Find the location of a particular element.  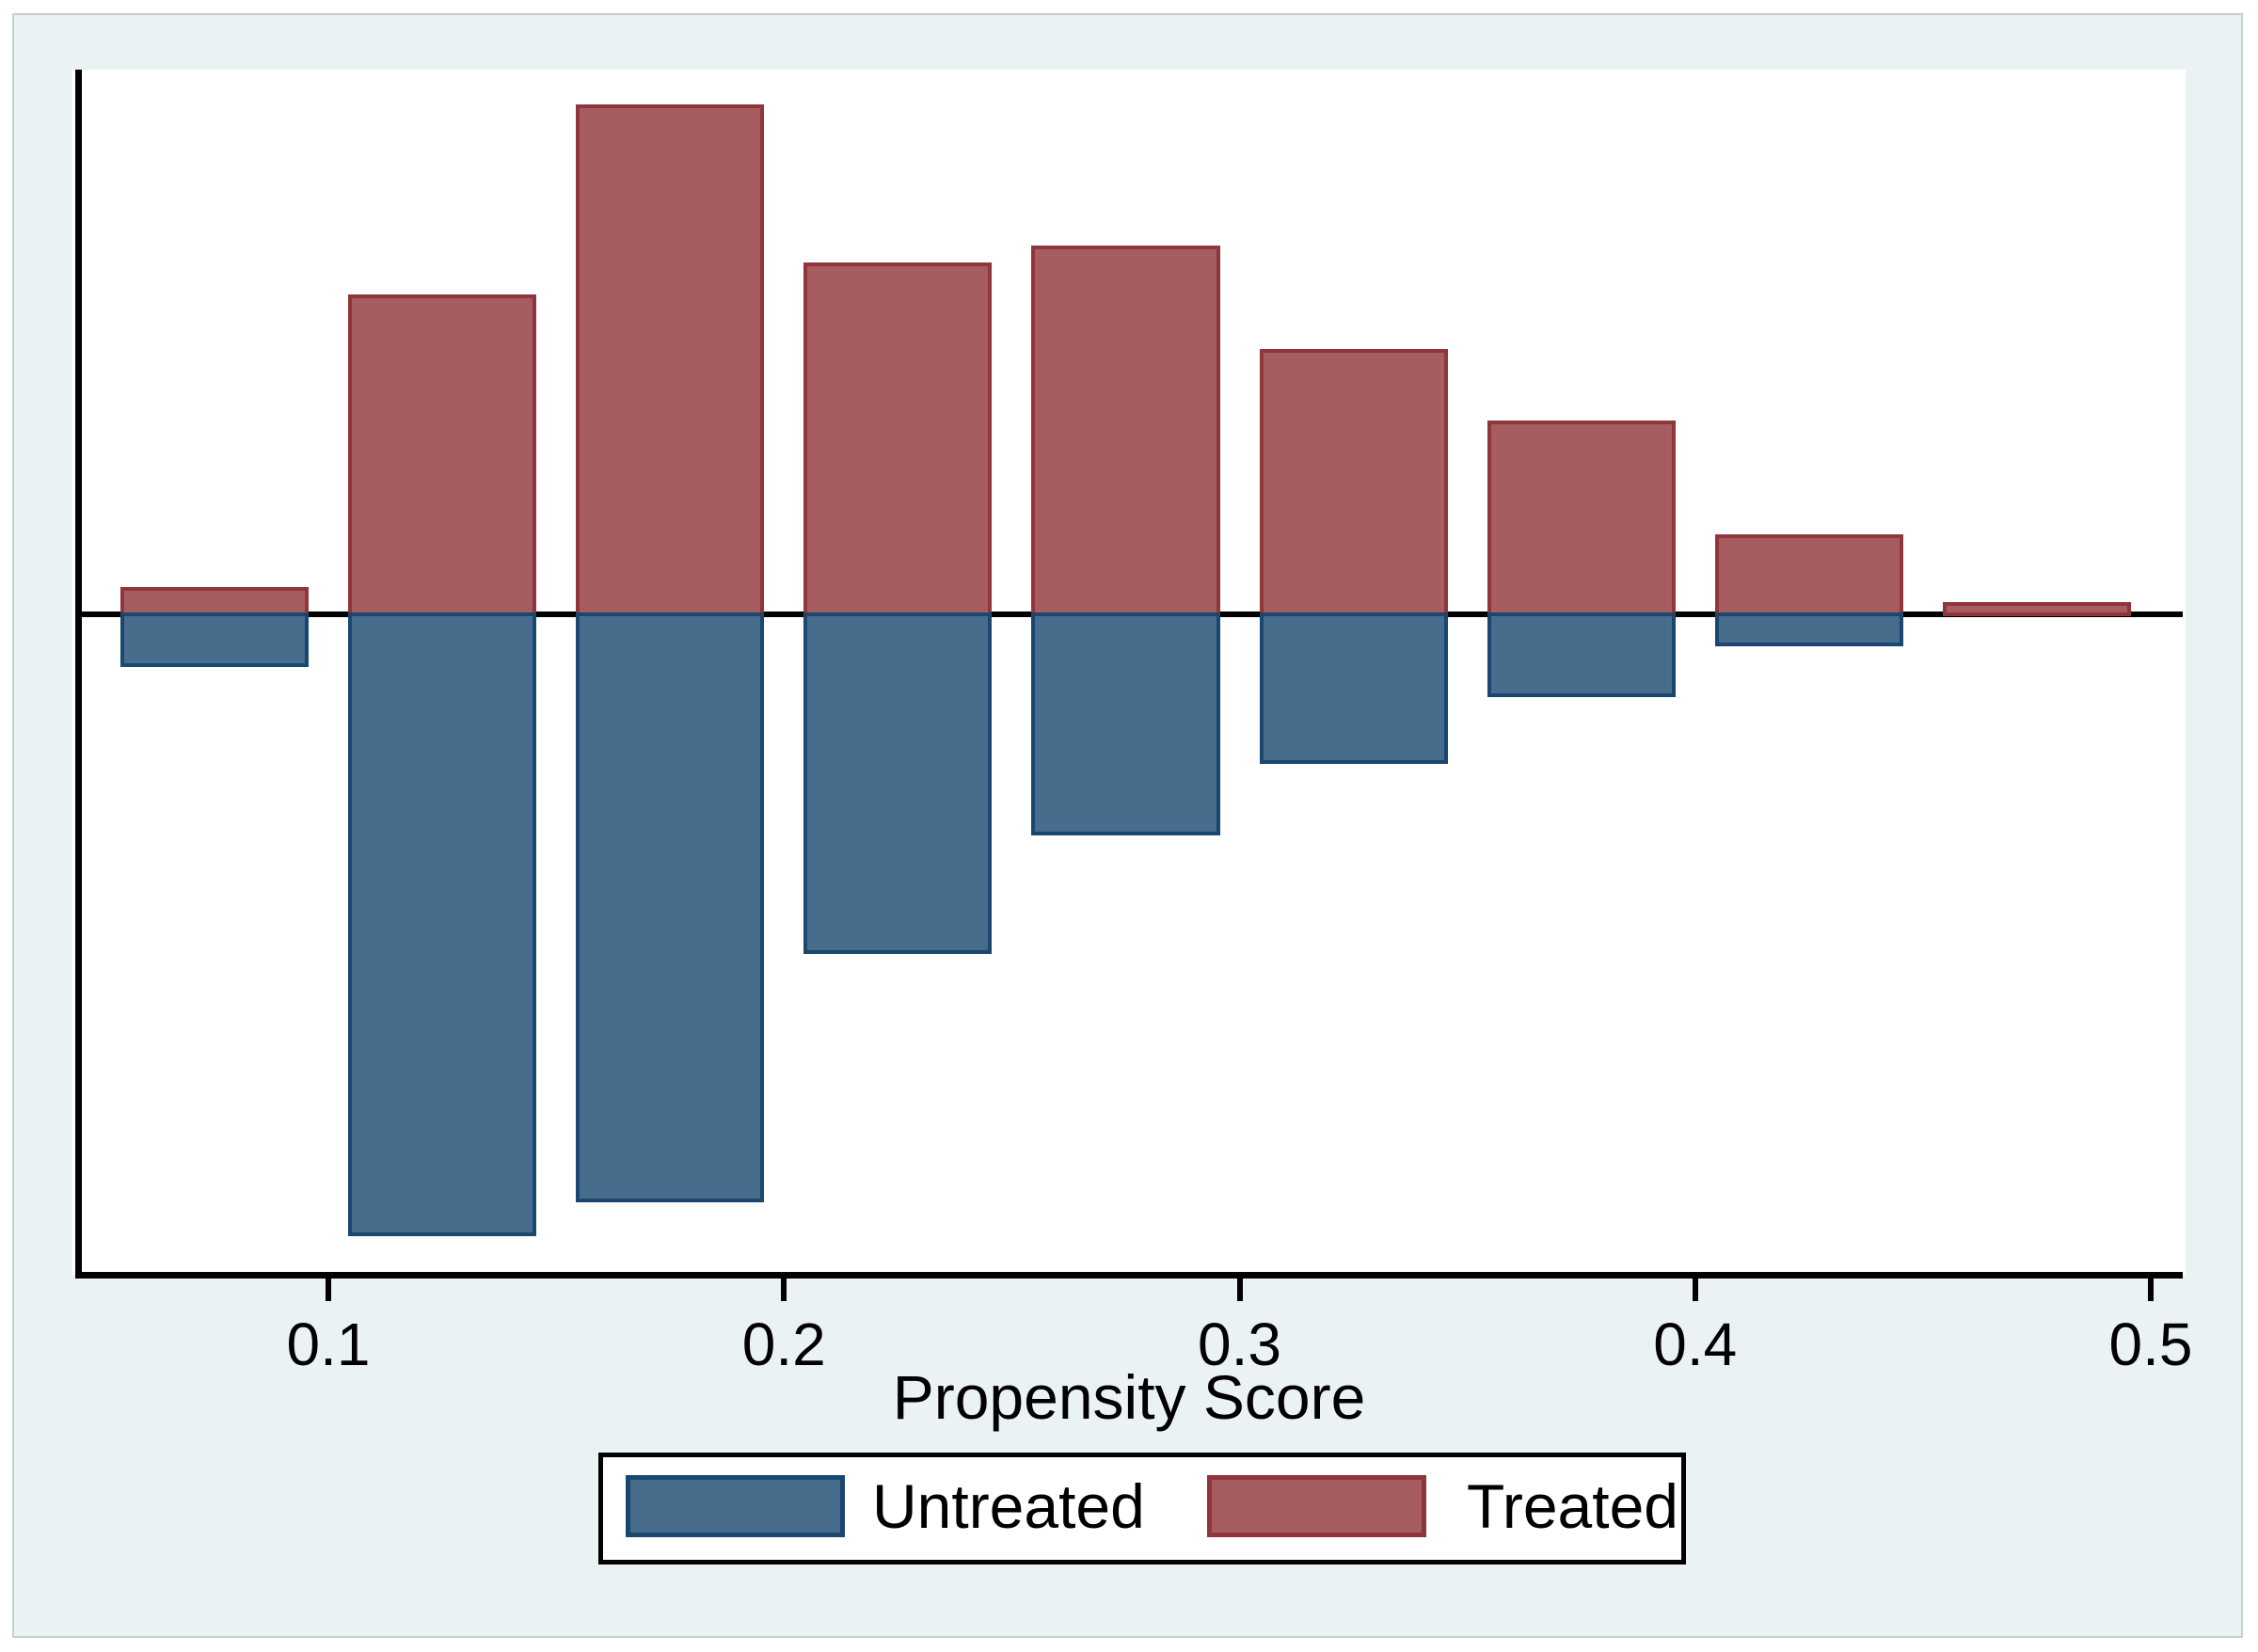

x-tick-label: 0.1 is located at coordinates (328, 1344).